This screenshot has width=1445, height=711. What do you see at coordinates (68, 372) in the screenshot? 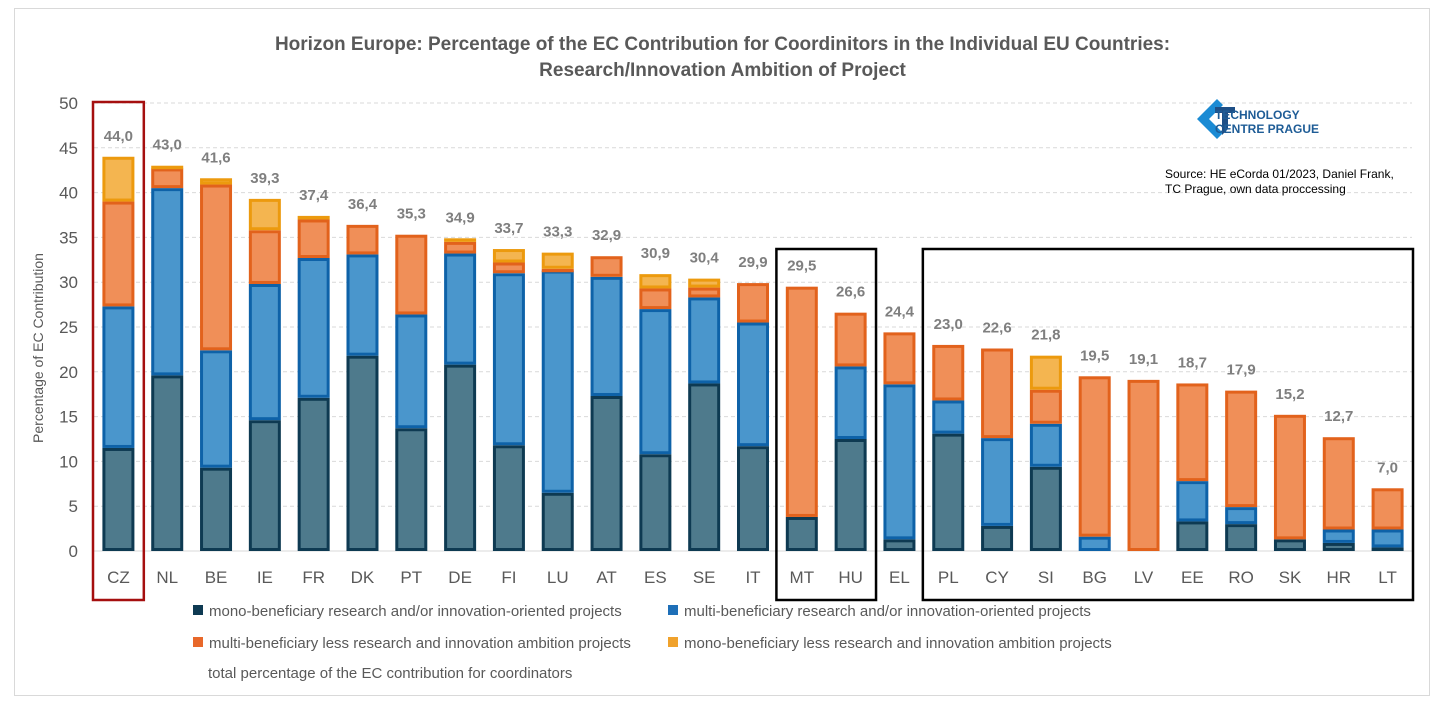
I see `y-tick-label: 20` at bounding box center [68, 372].